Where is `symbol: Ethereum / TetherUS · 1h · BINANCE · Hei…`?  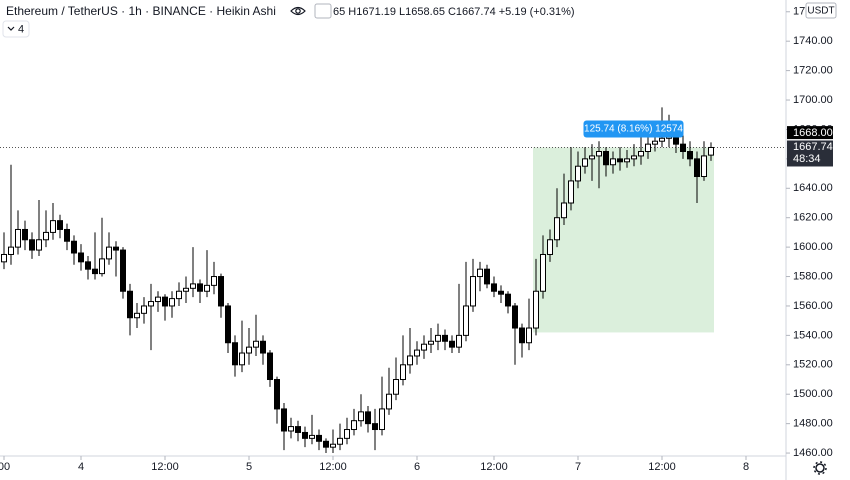 symbol: Ethereum / TetherUS · 1h · BINANCE · Hei… is located at coordinates (141, 11).